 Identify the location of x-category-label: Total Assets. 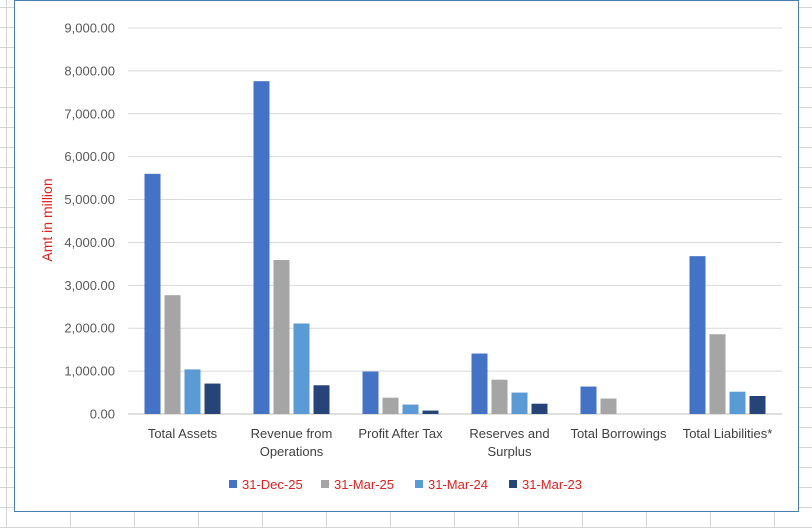
(183, 433).